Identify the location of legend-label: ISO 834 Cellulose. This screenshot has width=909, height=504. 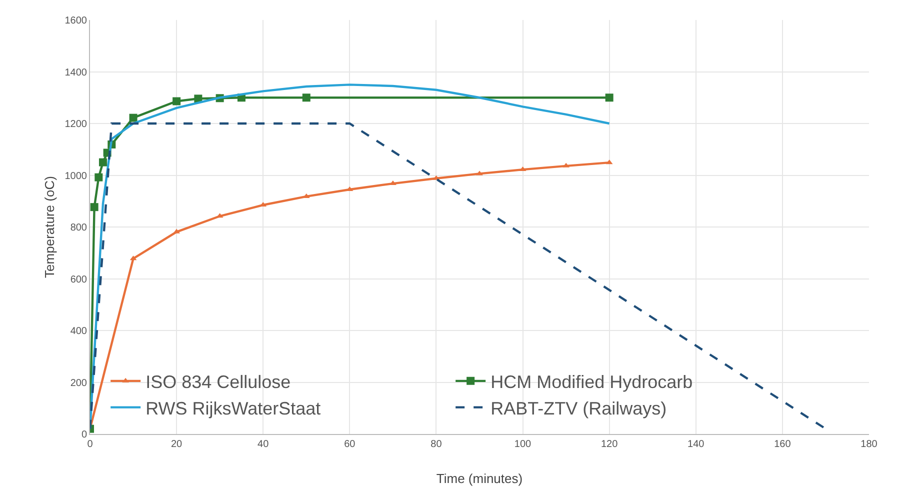
(218, 382).